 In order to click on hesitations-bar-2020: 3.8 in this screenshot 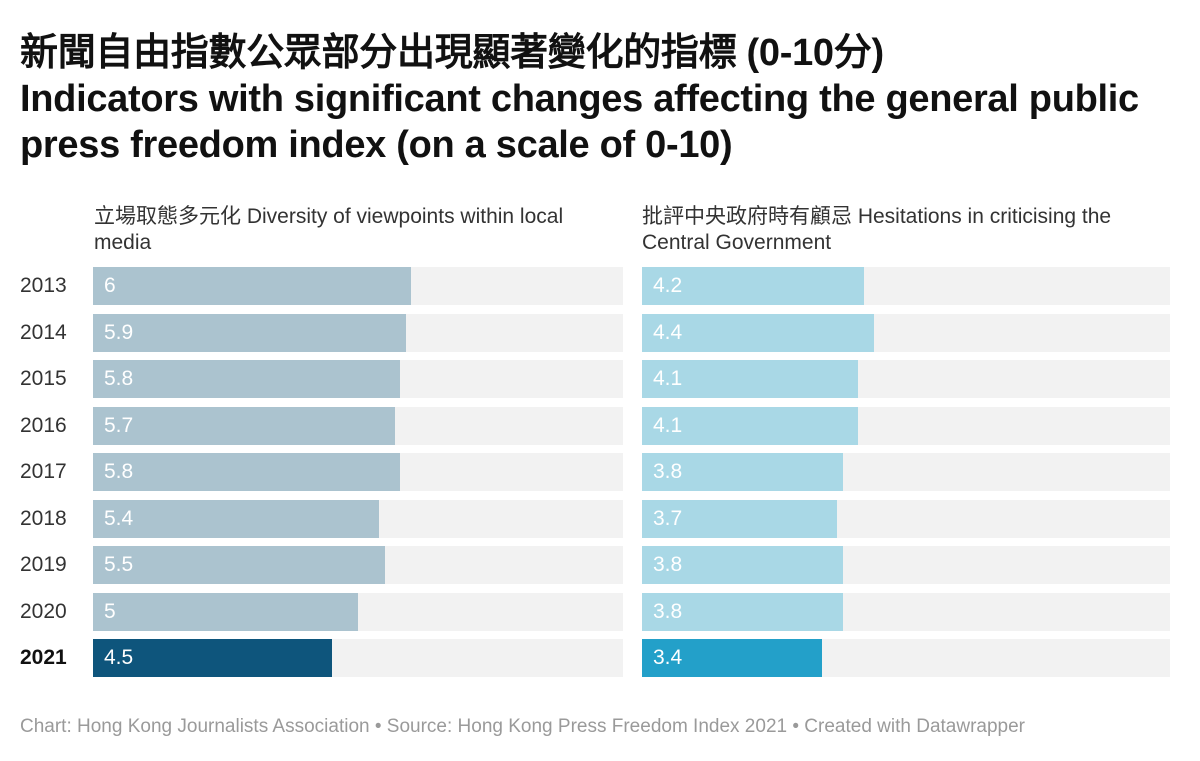, I will do `click(742, 612)`.